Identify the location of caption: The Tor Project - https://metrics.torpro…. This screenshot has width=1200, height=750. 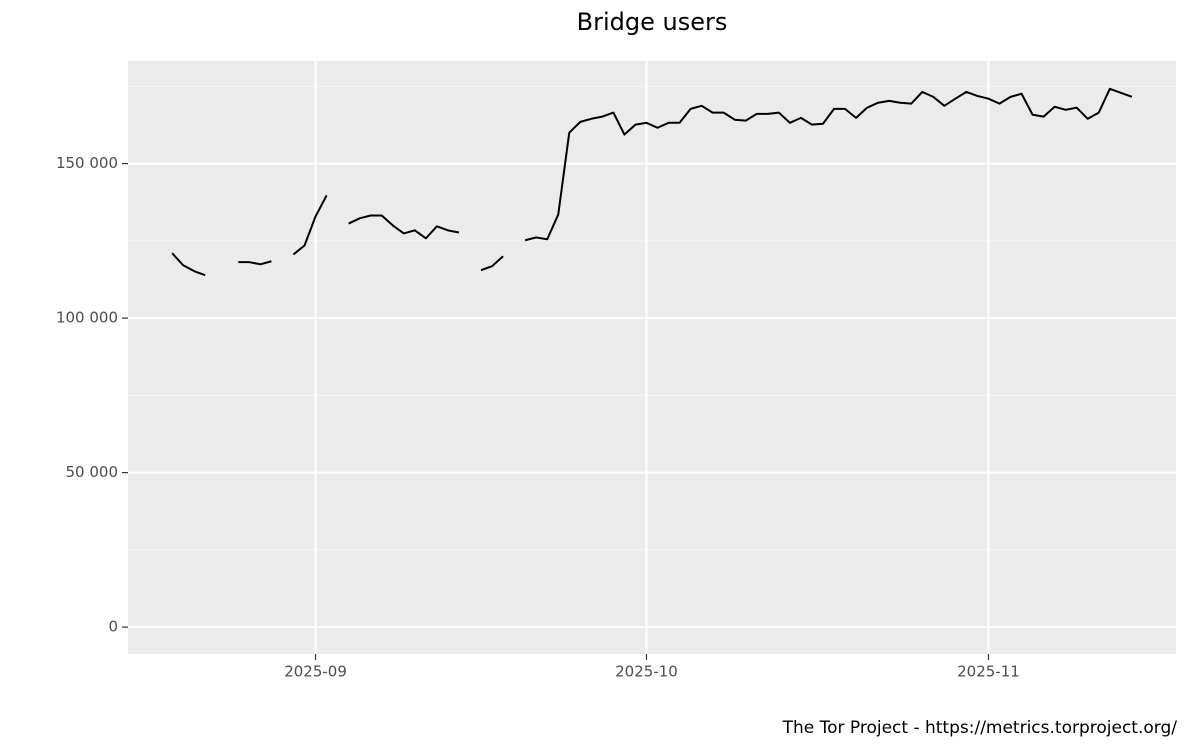
(980, 728).